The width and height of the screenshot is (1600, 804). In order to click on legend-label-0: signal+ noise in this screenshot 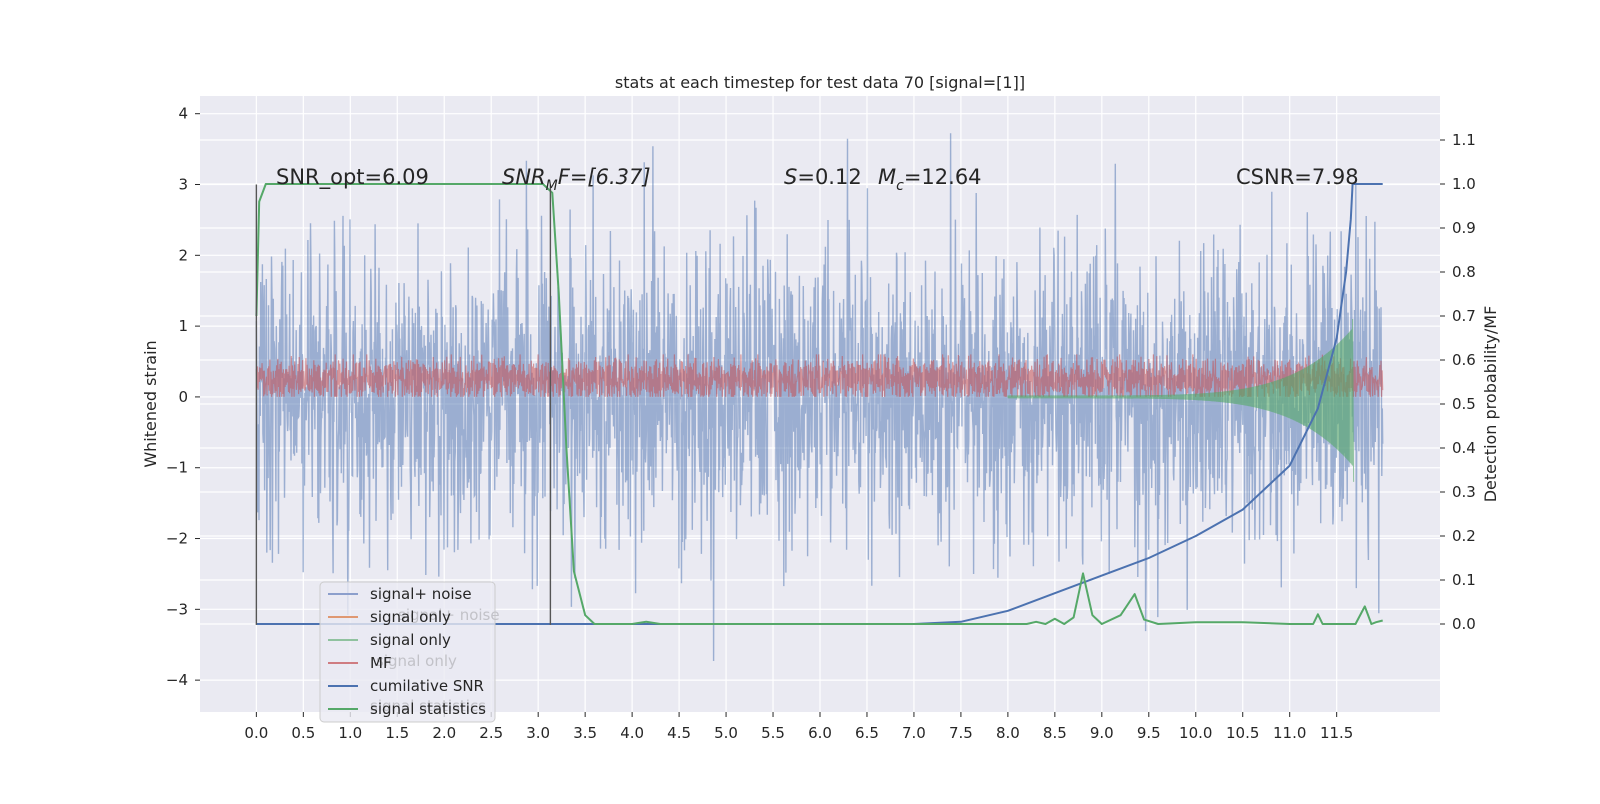, I will do `click(421, 594)`.